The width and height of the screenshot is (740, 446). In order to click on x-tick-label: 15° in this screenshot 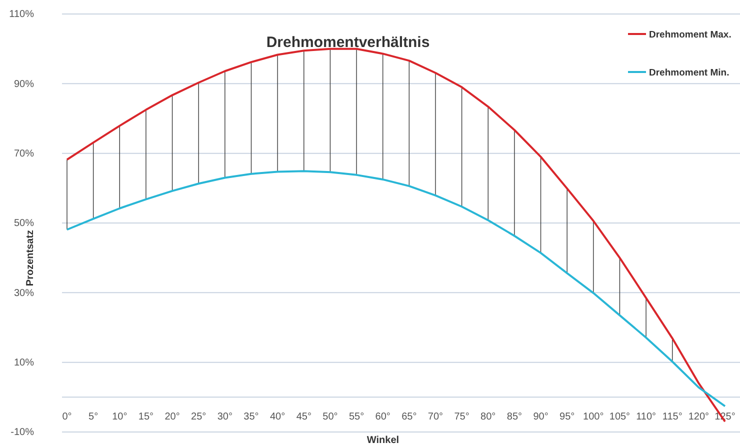, I will do `click(146, 416)`.